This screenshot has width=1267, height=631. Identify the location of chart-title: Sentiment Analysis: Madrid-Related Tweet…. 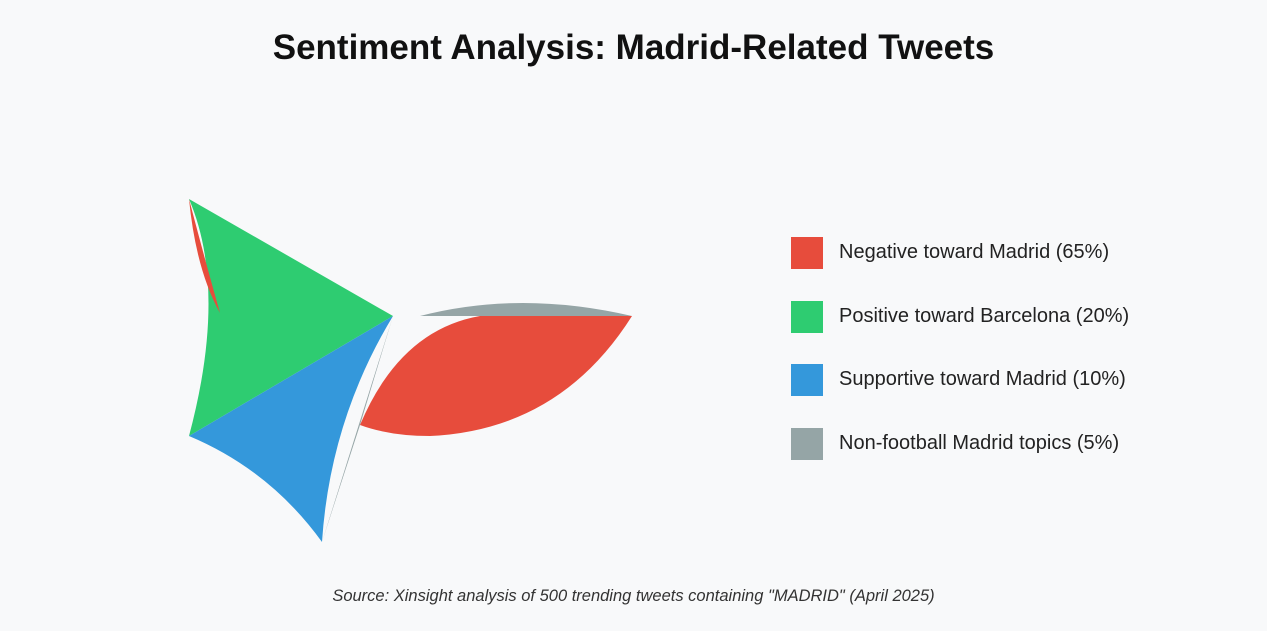
(633, 47).